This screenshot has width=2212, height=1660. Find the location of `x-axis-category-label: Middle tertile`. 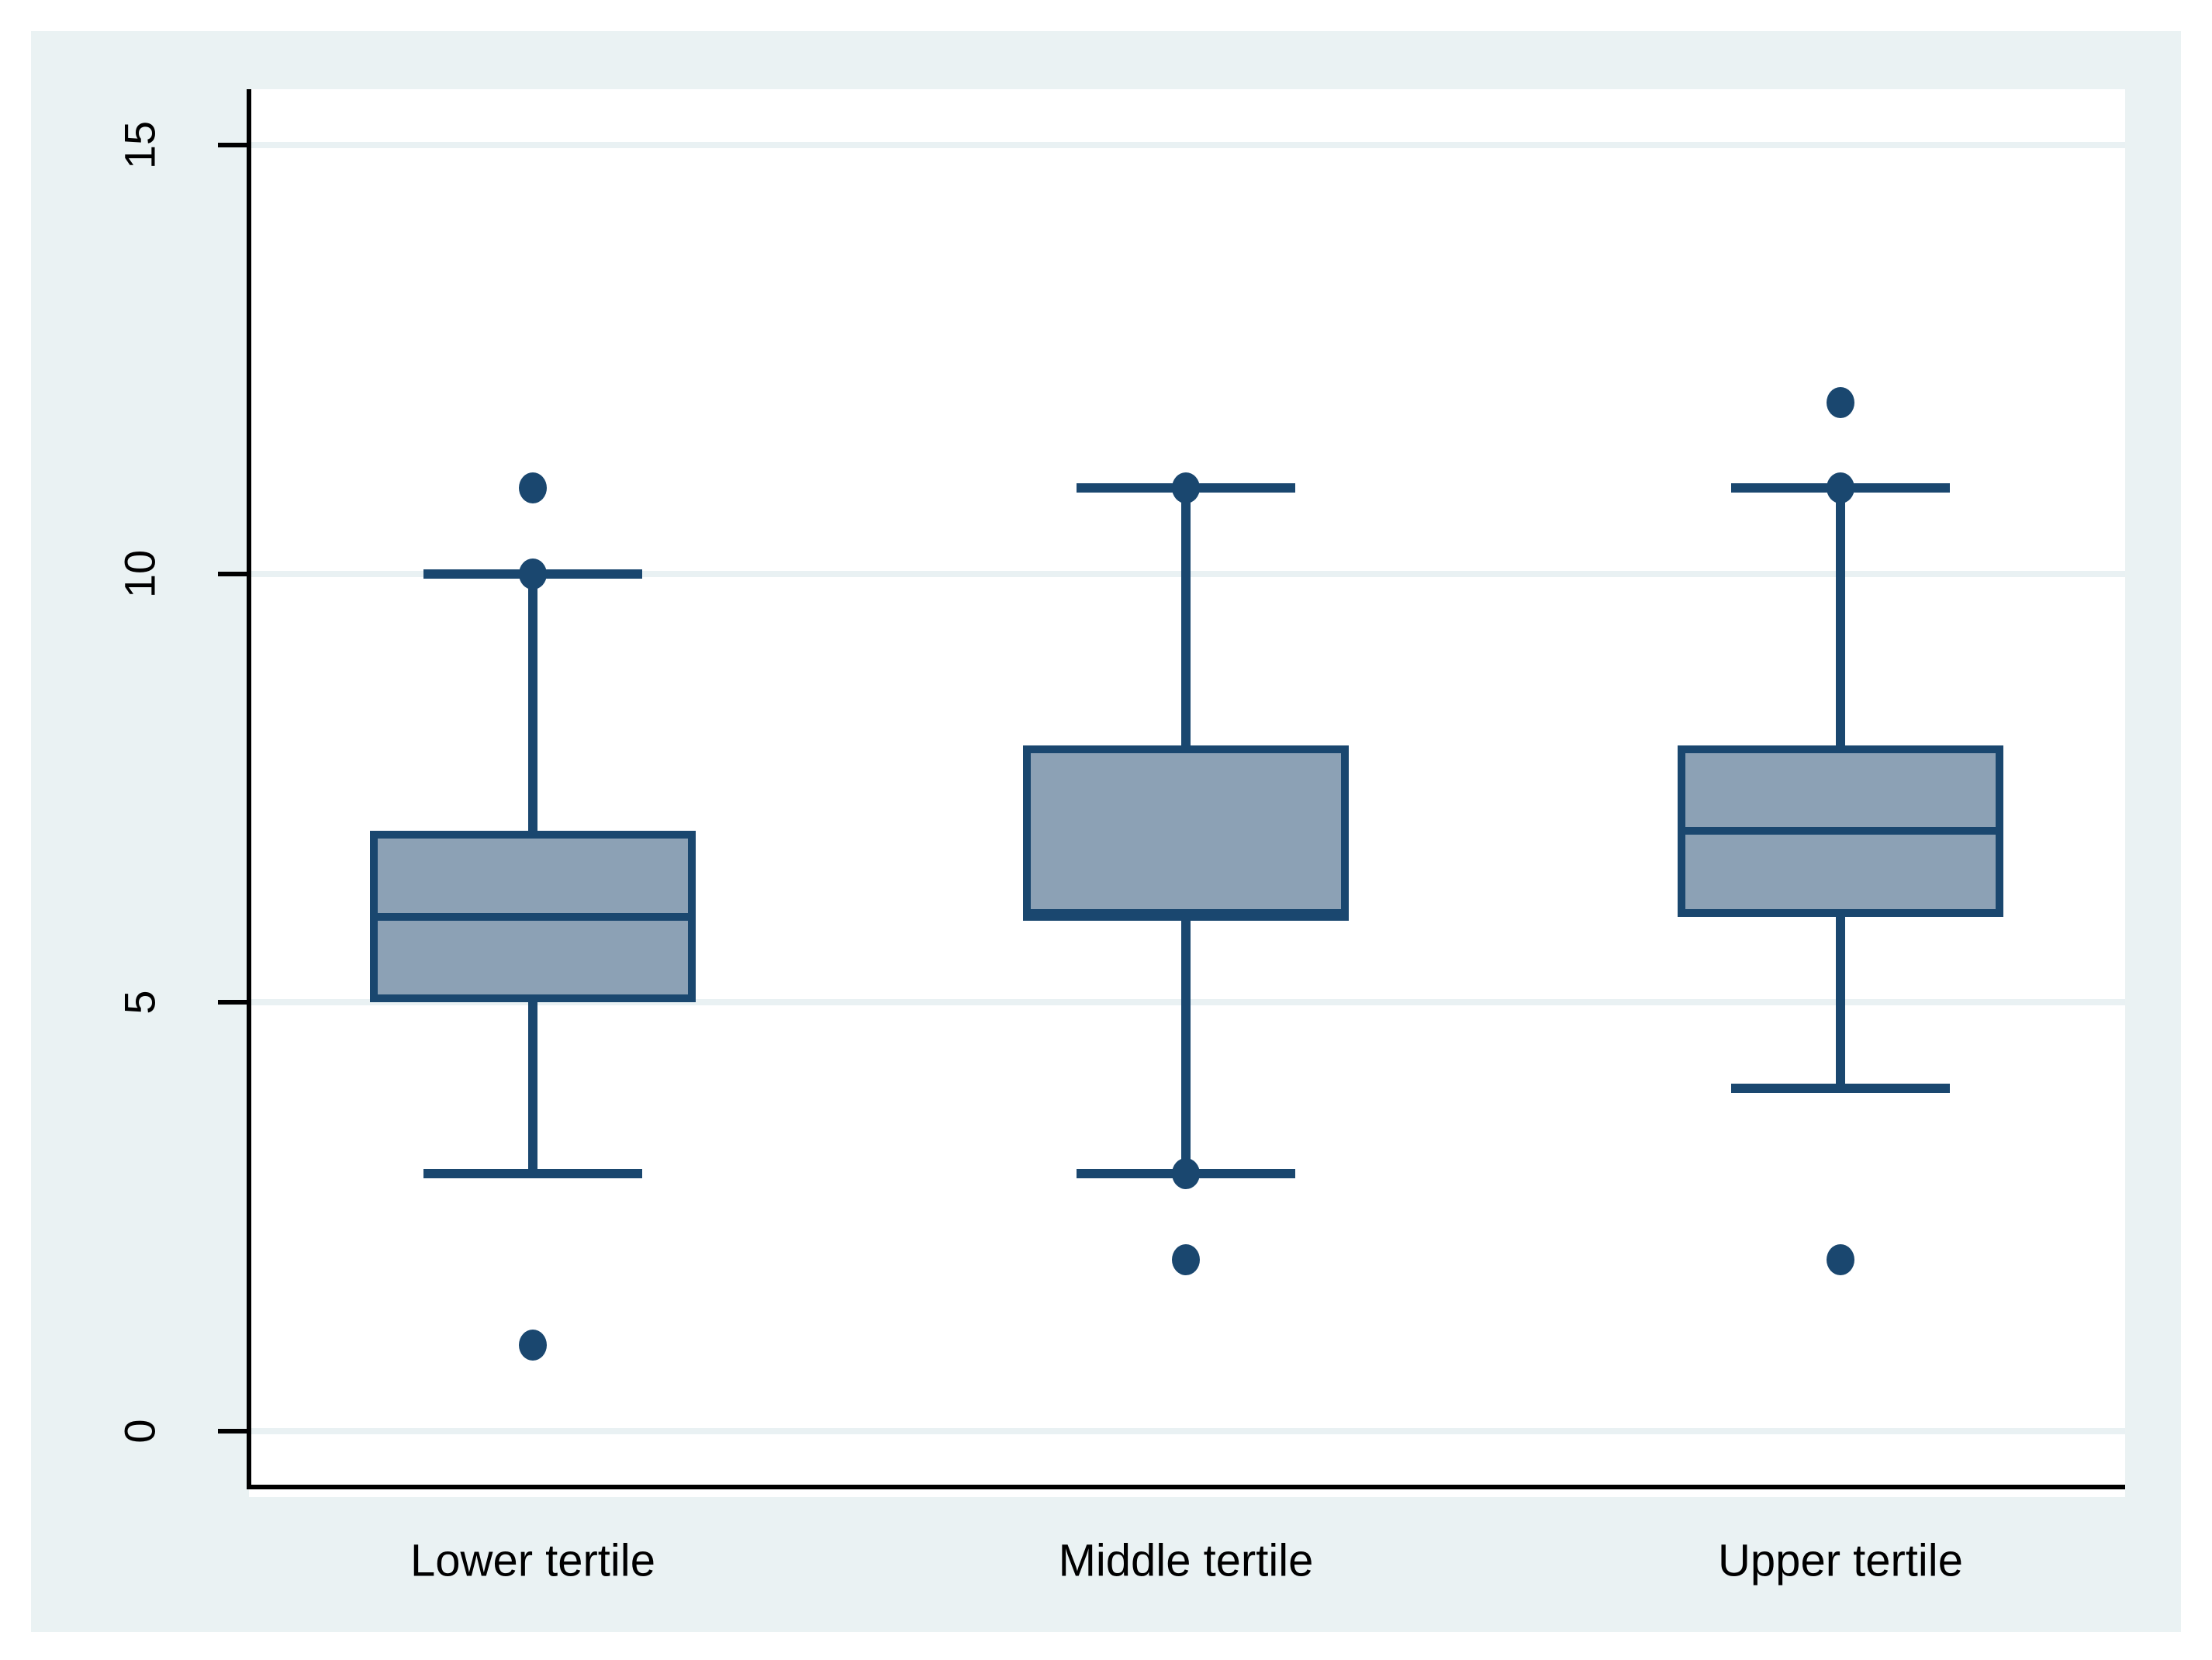

x-axis-category-label: Middle tertile is located at coordinates (1186, 1560).